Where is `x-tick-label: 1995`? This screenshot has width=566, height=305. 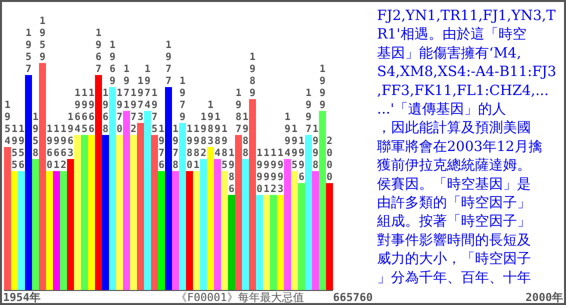
x-tick-label: 1995 is located at coordinates (294, 148).